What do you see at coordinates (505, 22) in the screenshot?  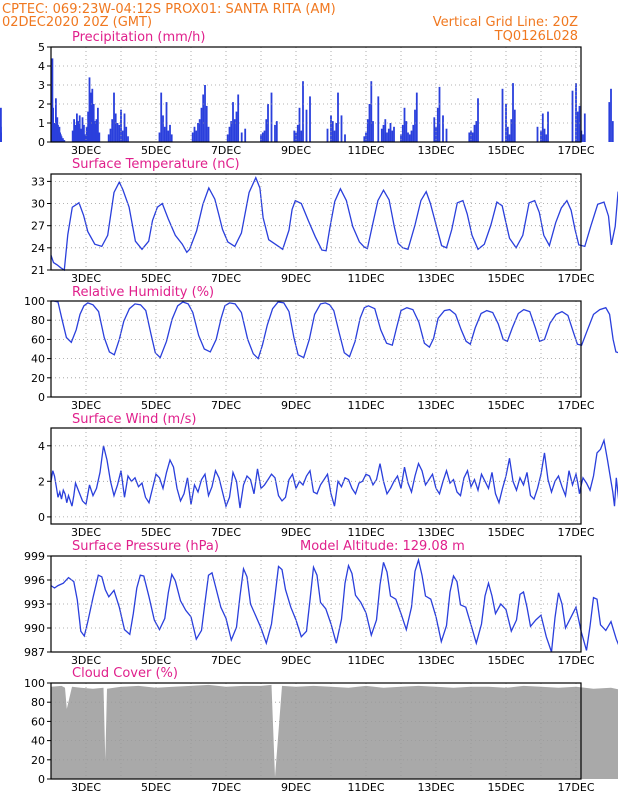 I see `header-vertical-grid: Vertical Grid Line: 20Z` at bounding box center [505, 22].